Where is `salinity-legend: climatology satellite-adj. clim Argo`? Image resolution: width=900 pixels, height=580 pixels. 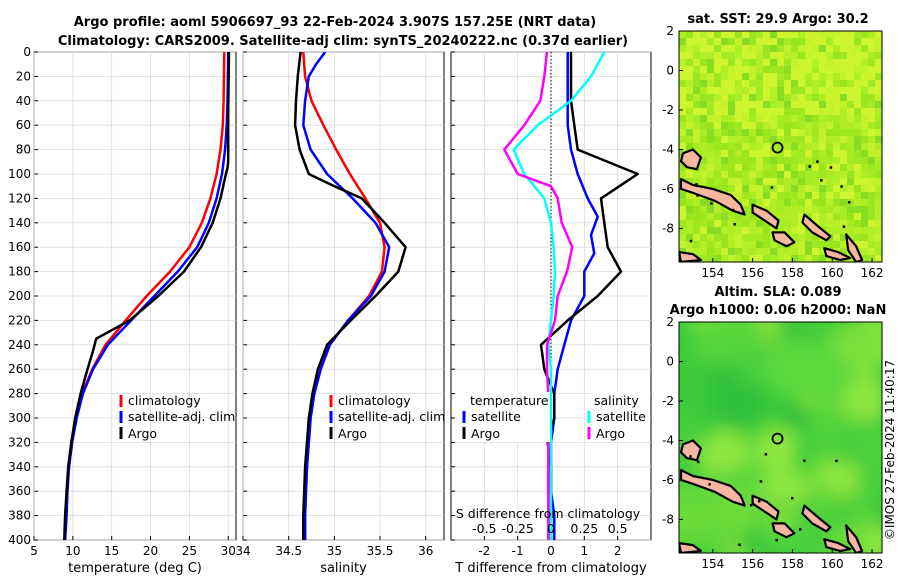 salinity-legend: climatology satellite-adj. clim Argo is located at coordinates (387, 417).